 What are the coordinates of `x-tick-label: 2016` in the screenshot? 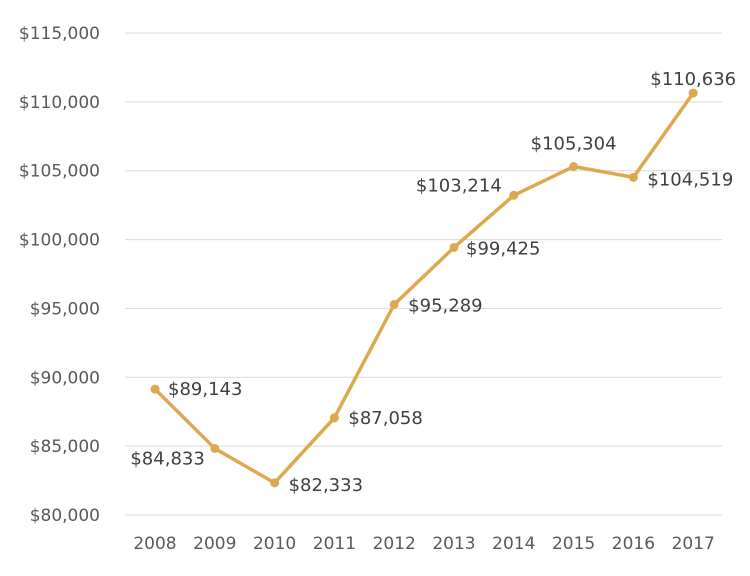 It's located at (633, 544).